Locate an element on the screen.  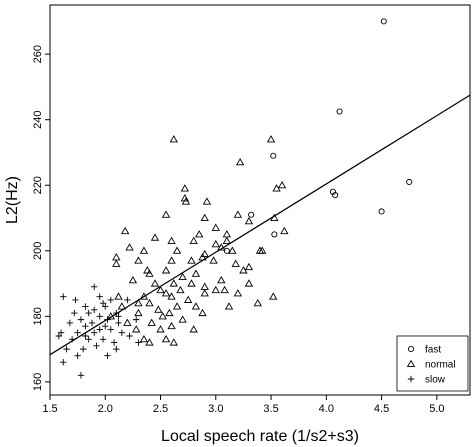
x-tick-label: 4.0 is located at coordinates (326, 409).